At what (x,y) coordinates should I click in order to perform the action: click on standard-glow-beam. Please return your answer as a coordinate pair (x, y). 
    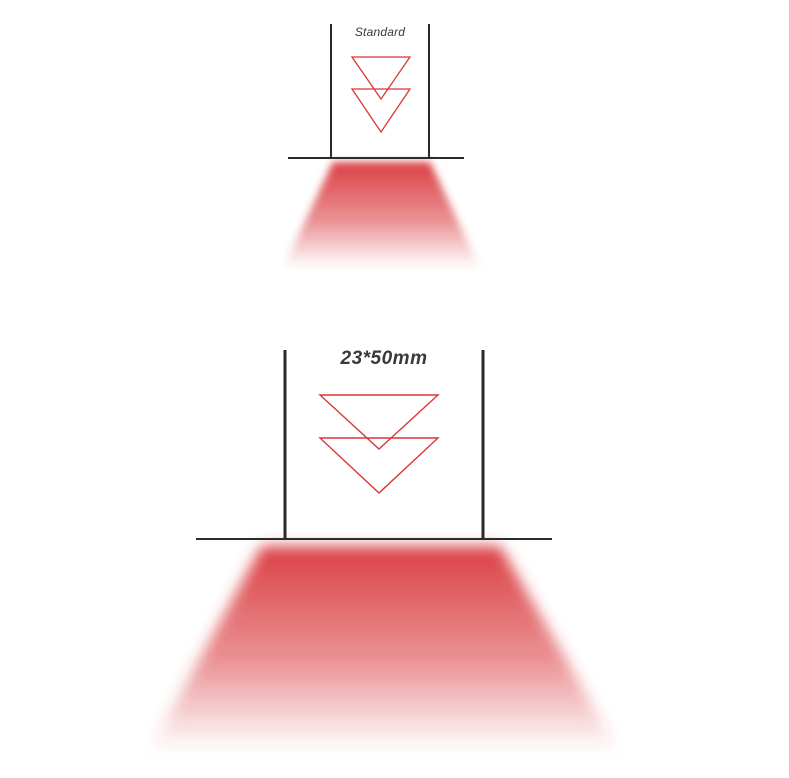
    Looking at the image, I should click on (381, 215).